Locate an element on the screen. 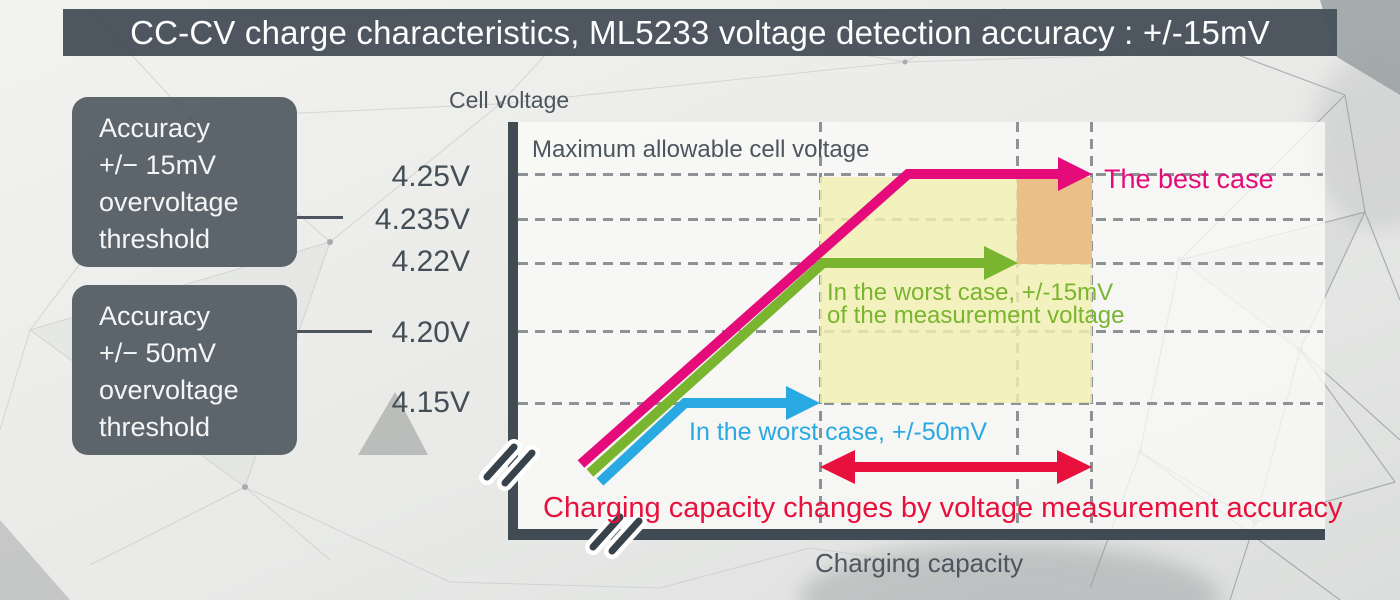 The width and height of the screenshot is (1400, 600). callout-connector-15mv is located at coordinates (320, 217).